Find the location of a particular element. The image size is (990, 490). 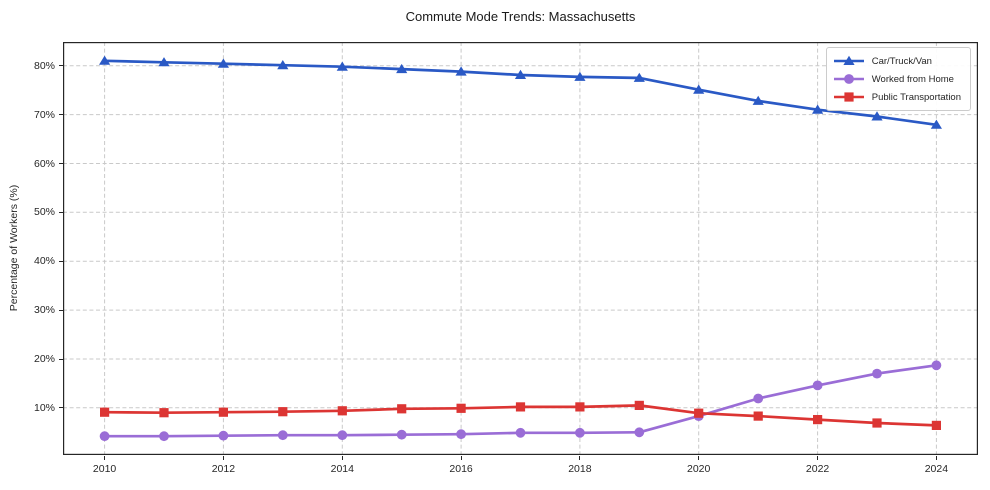

legend-glyph-worked-from-home is located at coordinates (848, 79).